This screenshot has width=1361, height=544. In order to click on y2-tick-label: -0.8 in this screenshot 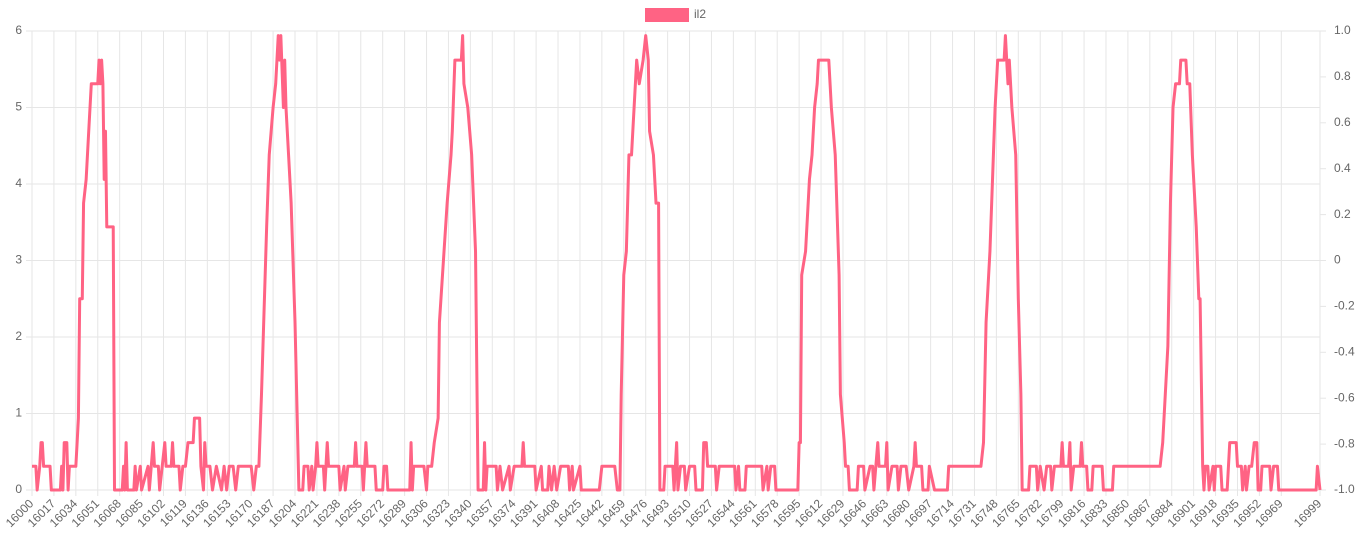, I will do `click(1344, 443)`.